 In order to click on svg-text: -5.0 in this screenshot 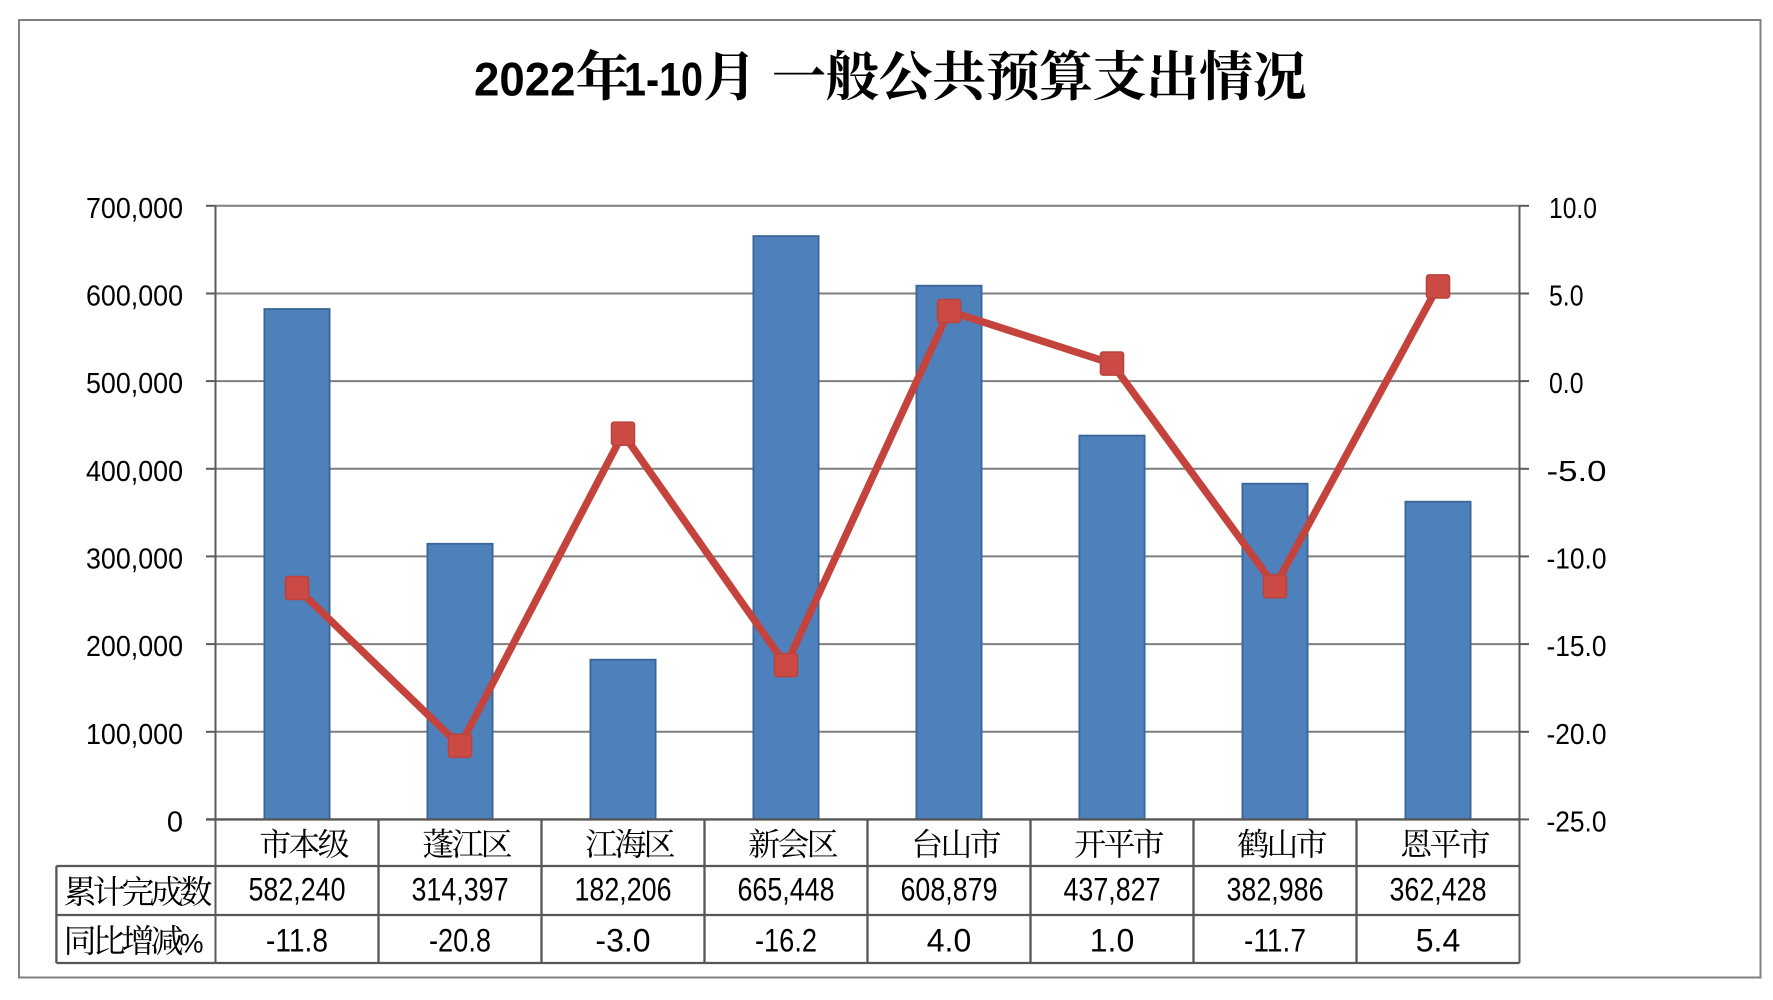, I will do `click(1577, 472)`.